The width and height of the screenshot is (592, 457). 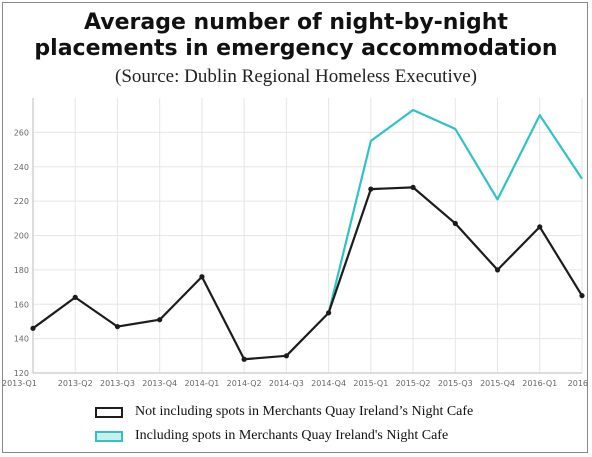 I want to click on y-tick-label: 240, so click(x=21, y=167).